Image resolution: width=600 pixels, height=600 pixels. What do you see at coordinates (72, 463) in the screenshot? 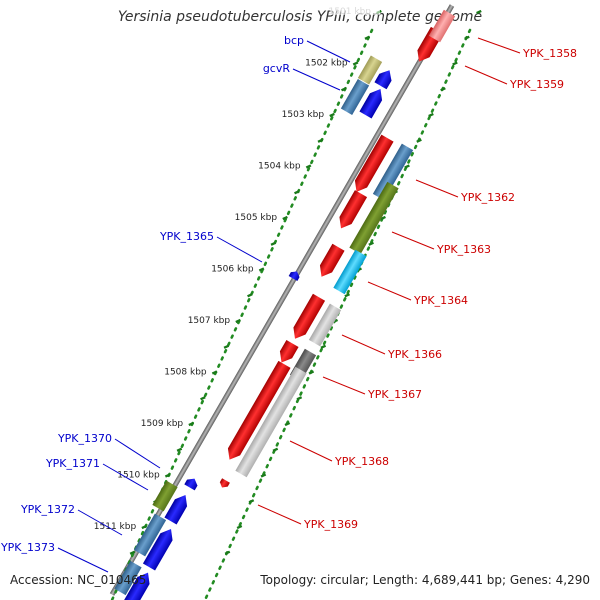
I see `gene-label-YPK_1371: YPK_1371` at bounding box center [72, 463].